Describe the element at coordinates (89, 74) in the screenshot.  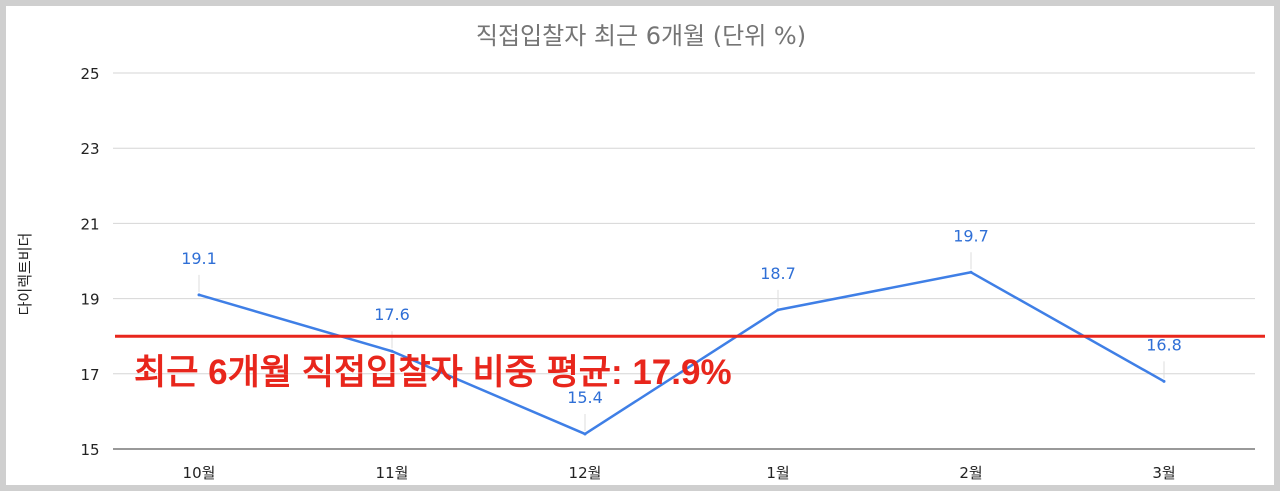
I see `y-tick-label: 25` at that location.